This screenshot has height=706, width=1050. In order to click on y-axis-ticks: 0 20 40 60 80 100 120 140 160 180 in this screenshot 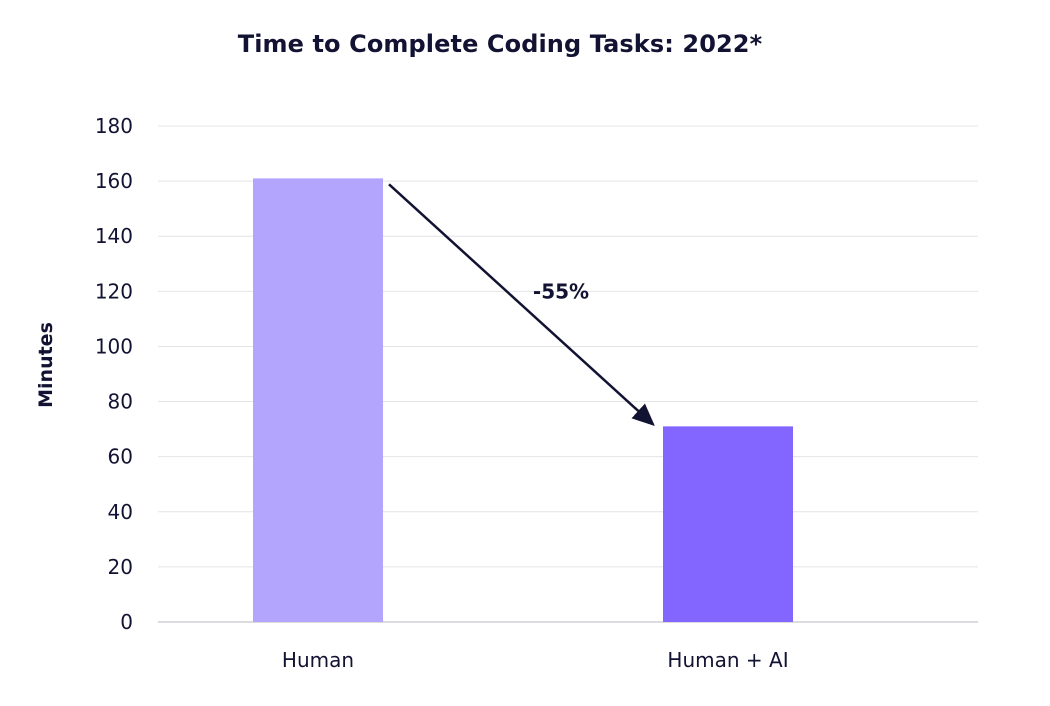, I will do `click(114, 374)`.